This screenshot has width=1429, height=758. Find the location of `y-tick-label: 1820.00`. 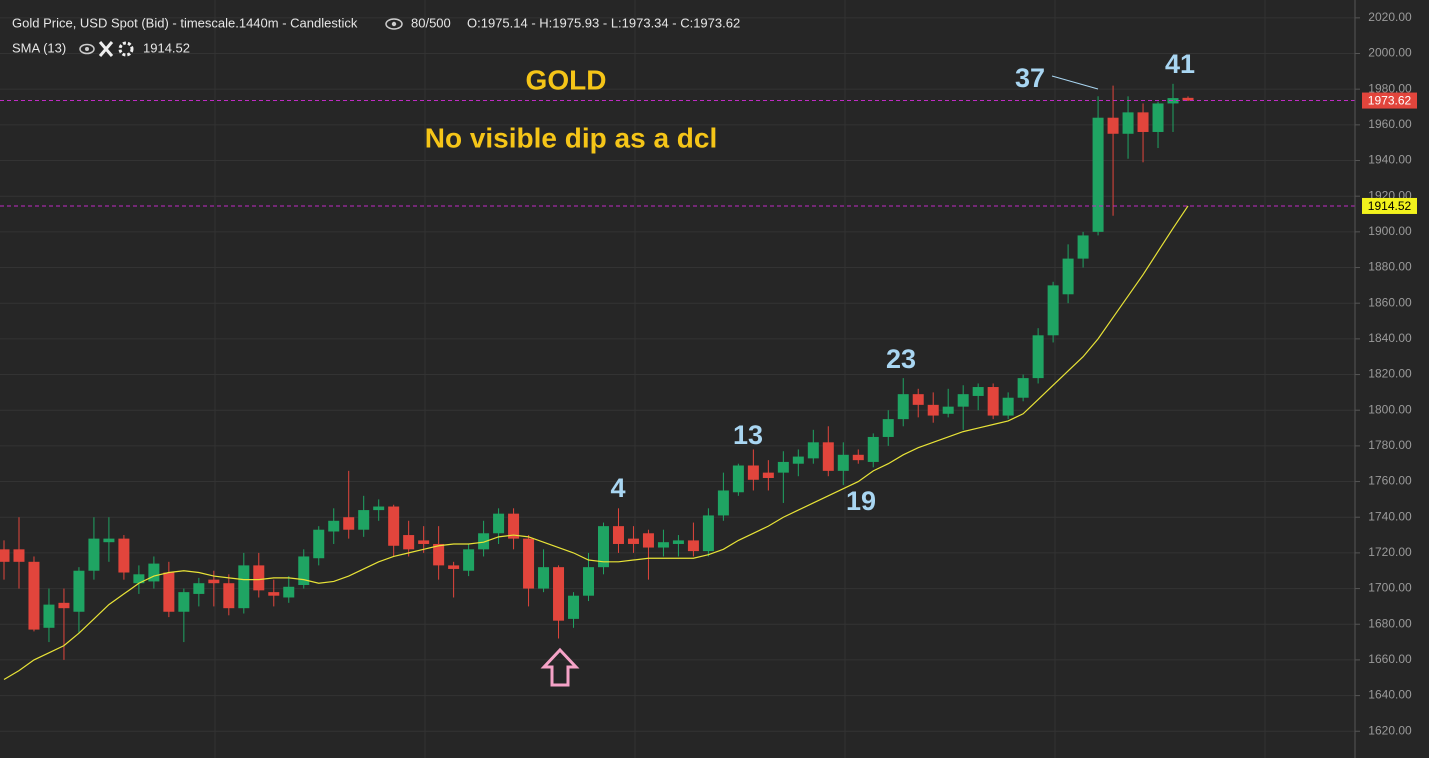

y-tick-label: 1820.00 is located at coordinates (1390, 374).